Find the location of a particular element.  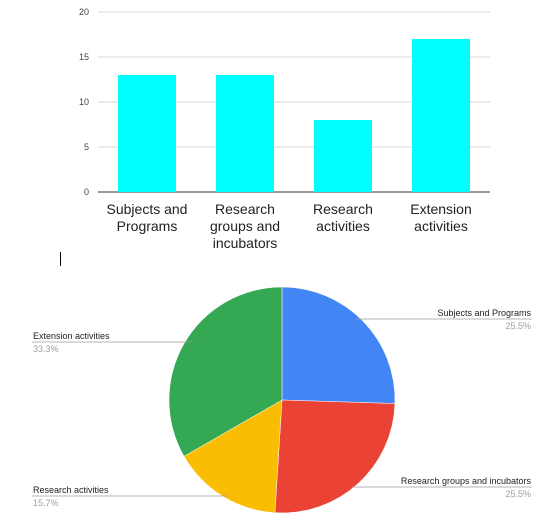

y-tick-label: 20 is located at coordinates (84, 12).